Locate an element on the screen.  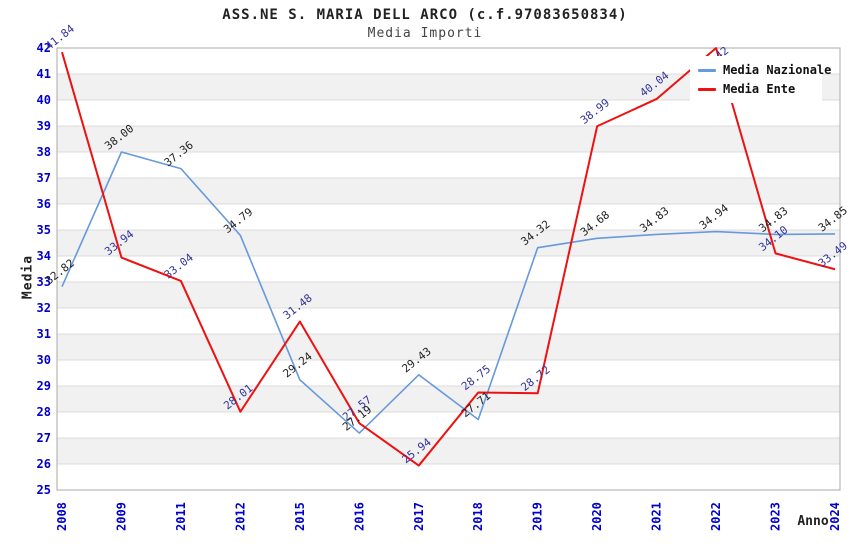
x-tick-label: 2011 is located at coordinates (181, 516).